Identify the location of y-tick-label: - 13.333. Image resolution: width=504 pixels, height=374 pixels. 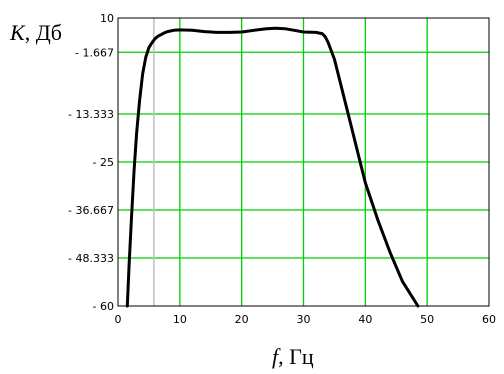
(91, 114).